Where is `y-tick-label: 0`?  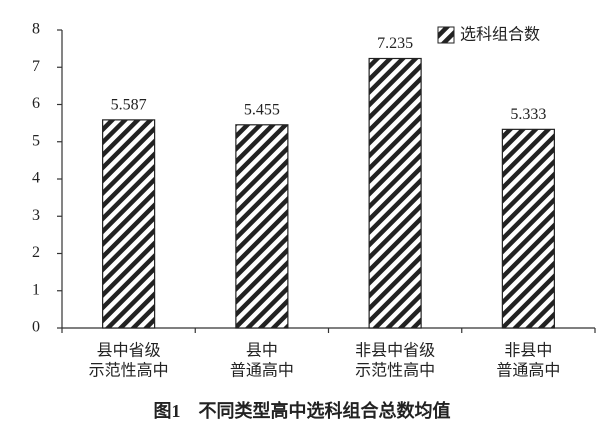
y-tick-label: 0 is located at coordinates (36, 327).